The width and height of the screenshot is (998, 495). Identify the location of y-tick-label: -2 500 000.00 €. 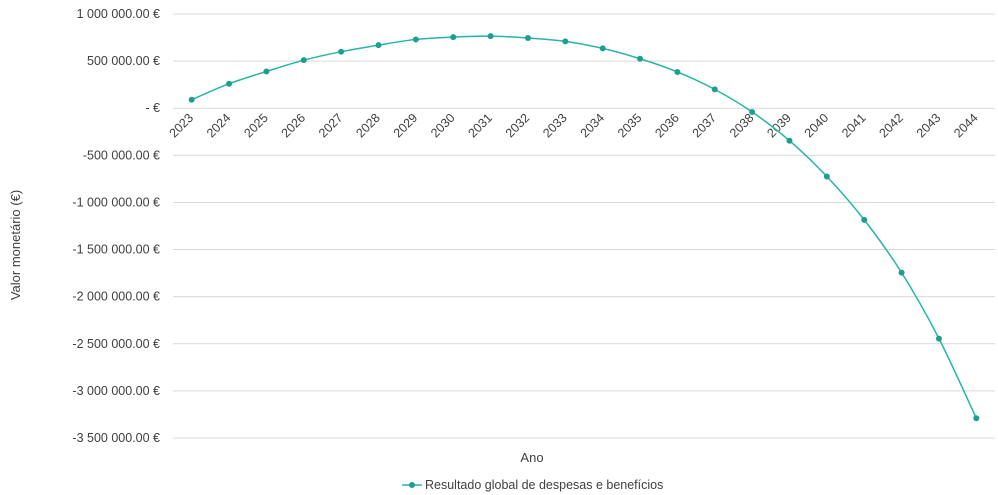
(116, 344).